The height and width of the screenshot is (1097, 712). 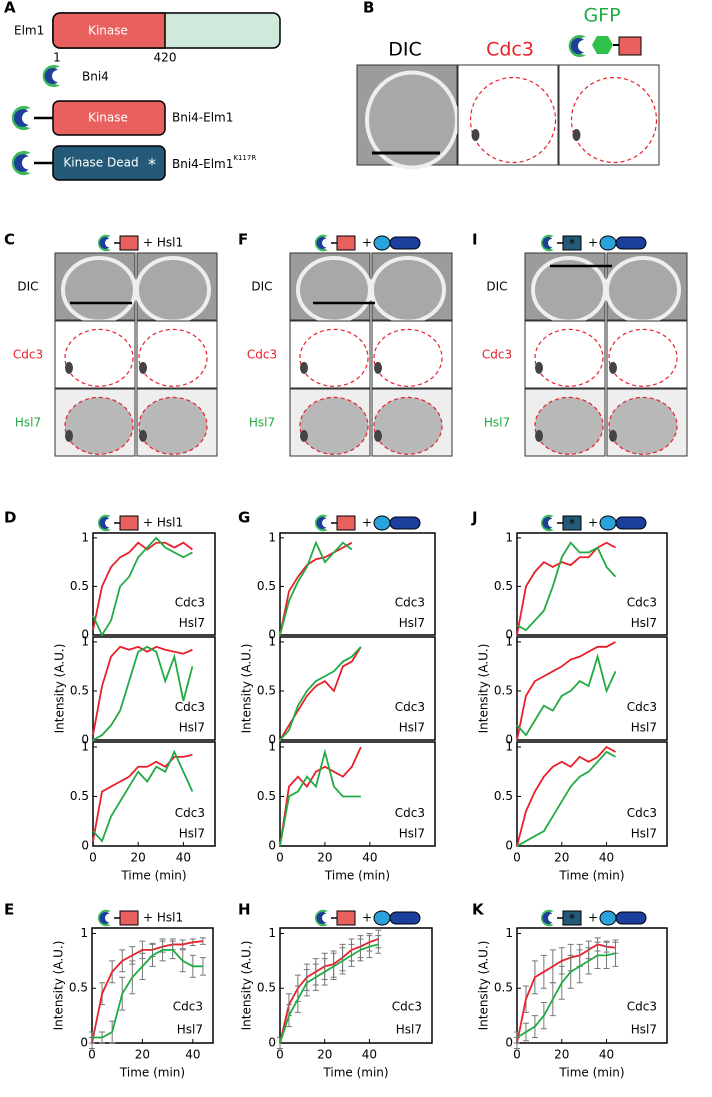 I want to click on panel-letter: E, so click(x=9, y=910).